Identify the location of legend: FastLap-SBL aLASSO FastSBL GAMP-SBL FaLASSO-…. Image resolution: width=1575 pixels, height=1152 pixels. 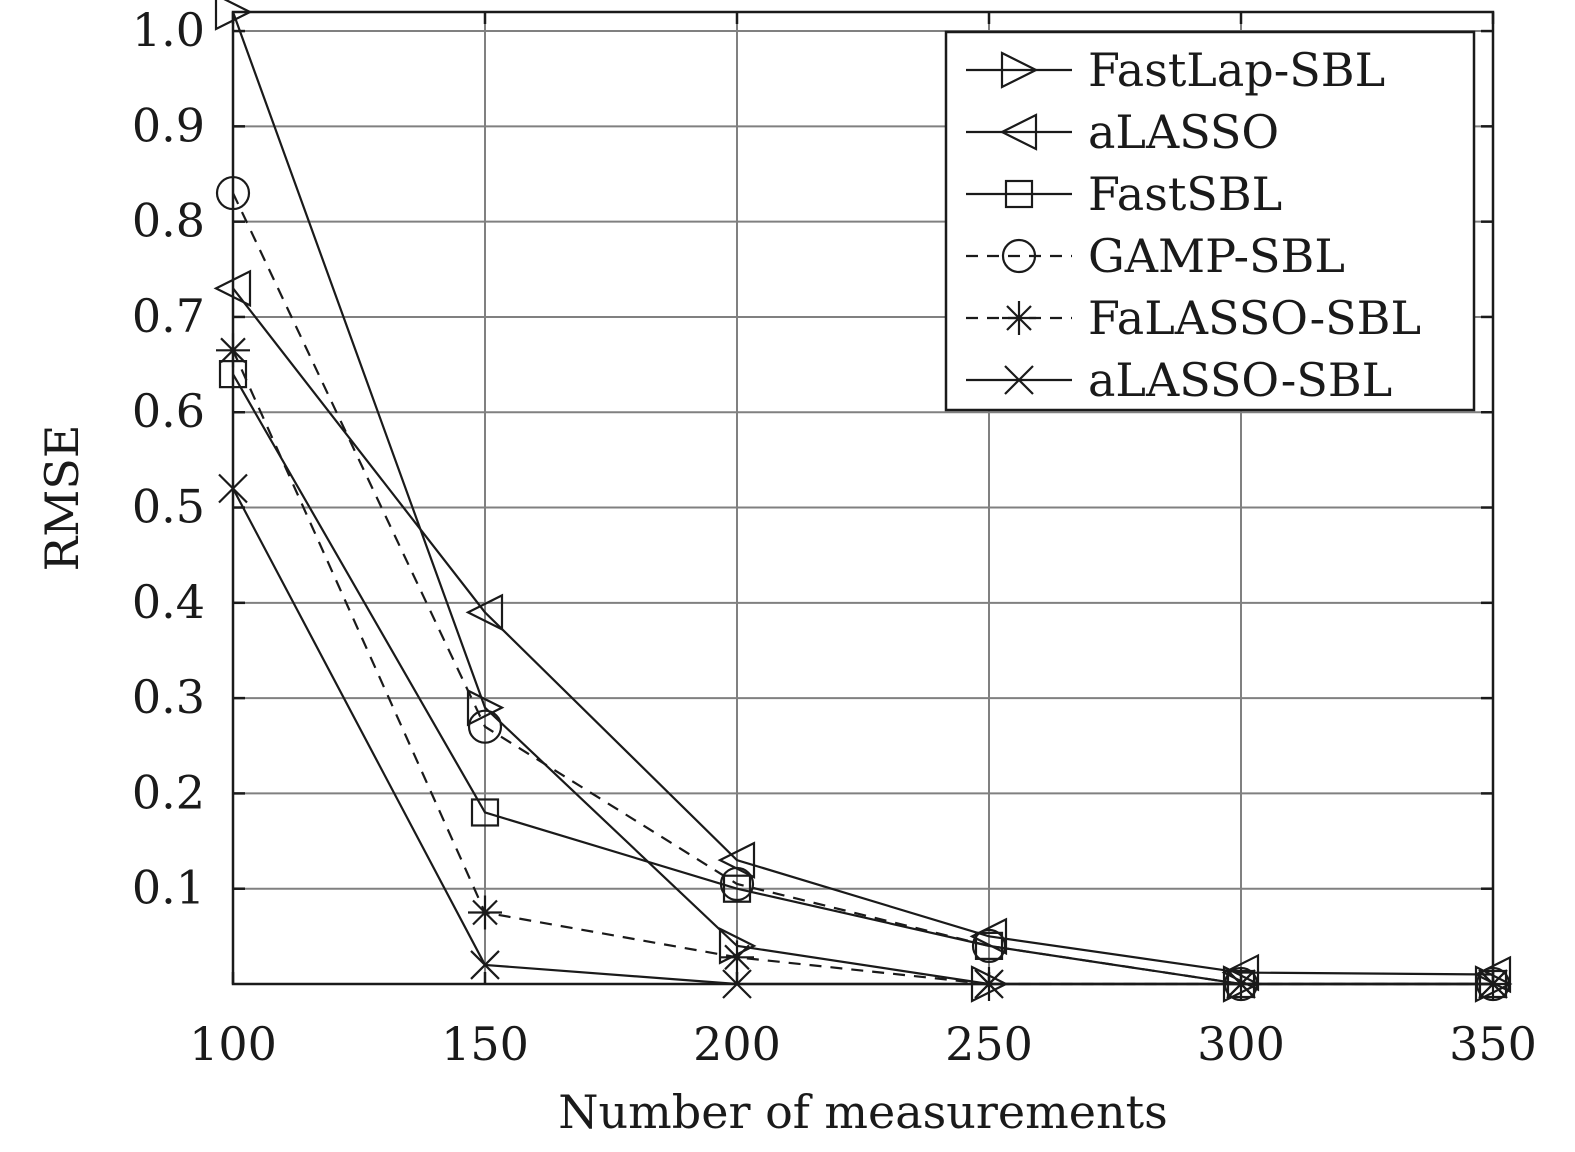
(1210, 221).